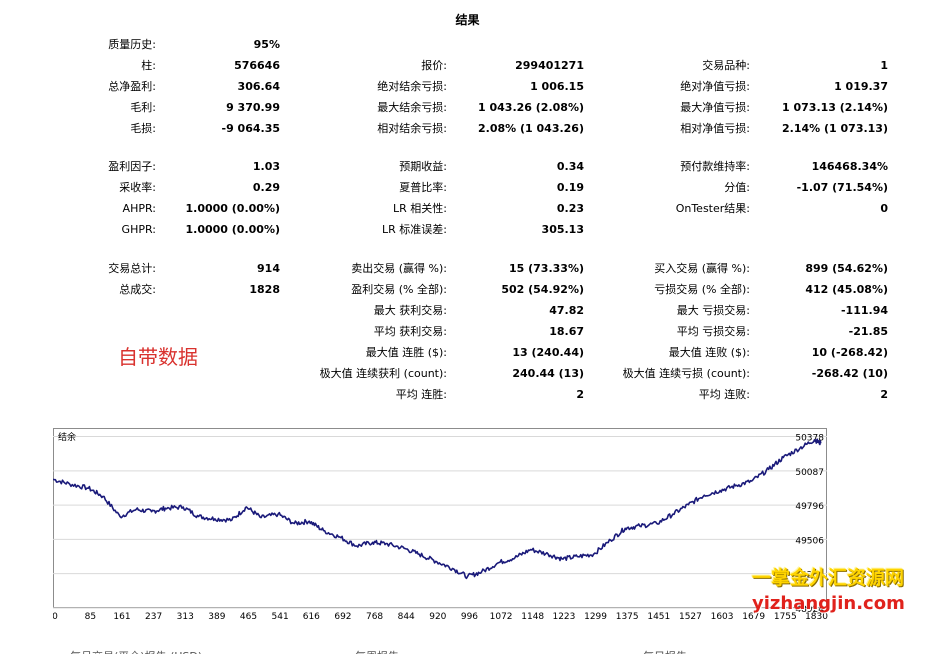 The height and width of the screenshot is (654, 935). I want to click on x-tick-label: 313, so click(185, 617).